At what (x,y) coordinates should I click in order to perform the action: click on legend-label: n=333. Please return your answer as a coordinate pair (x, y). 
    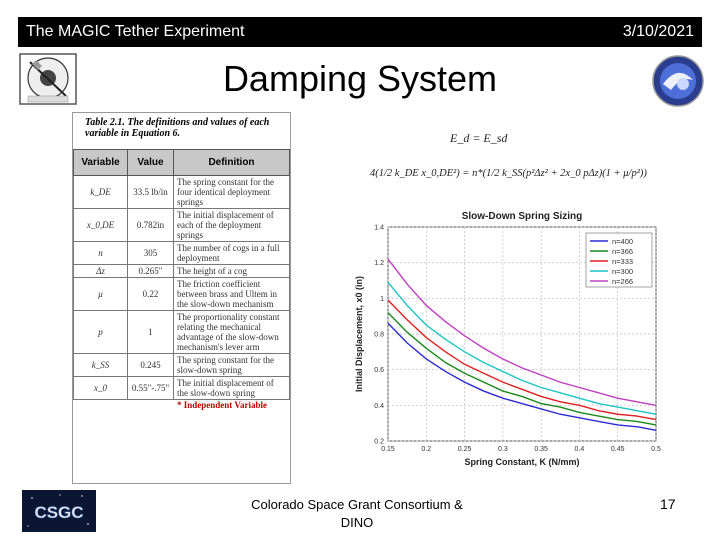
    Looking at the image, I should click on (622, 261).